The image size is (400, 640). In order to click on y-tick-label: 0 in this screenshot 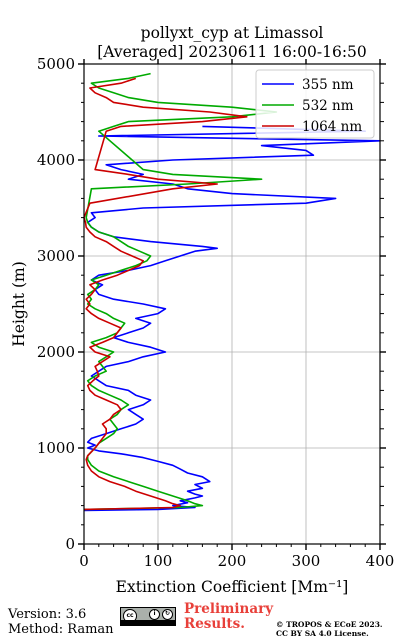, I will do `click(70, 544)`.